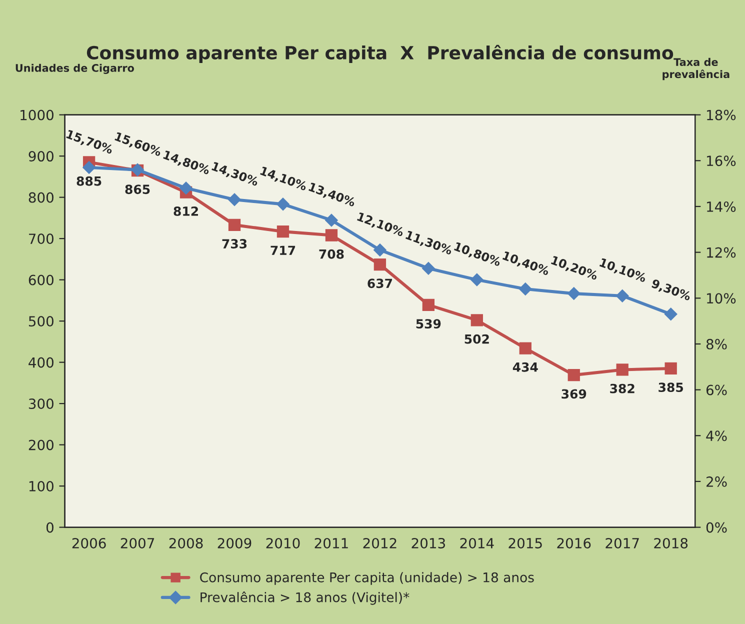 The image size is (745, 624). I want to click on legend-label: Consumo aparente Per capita (unidade) > 18 anos, so click(367, 578).